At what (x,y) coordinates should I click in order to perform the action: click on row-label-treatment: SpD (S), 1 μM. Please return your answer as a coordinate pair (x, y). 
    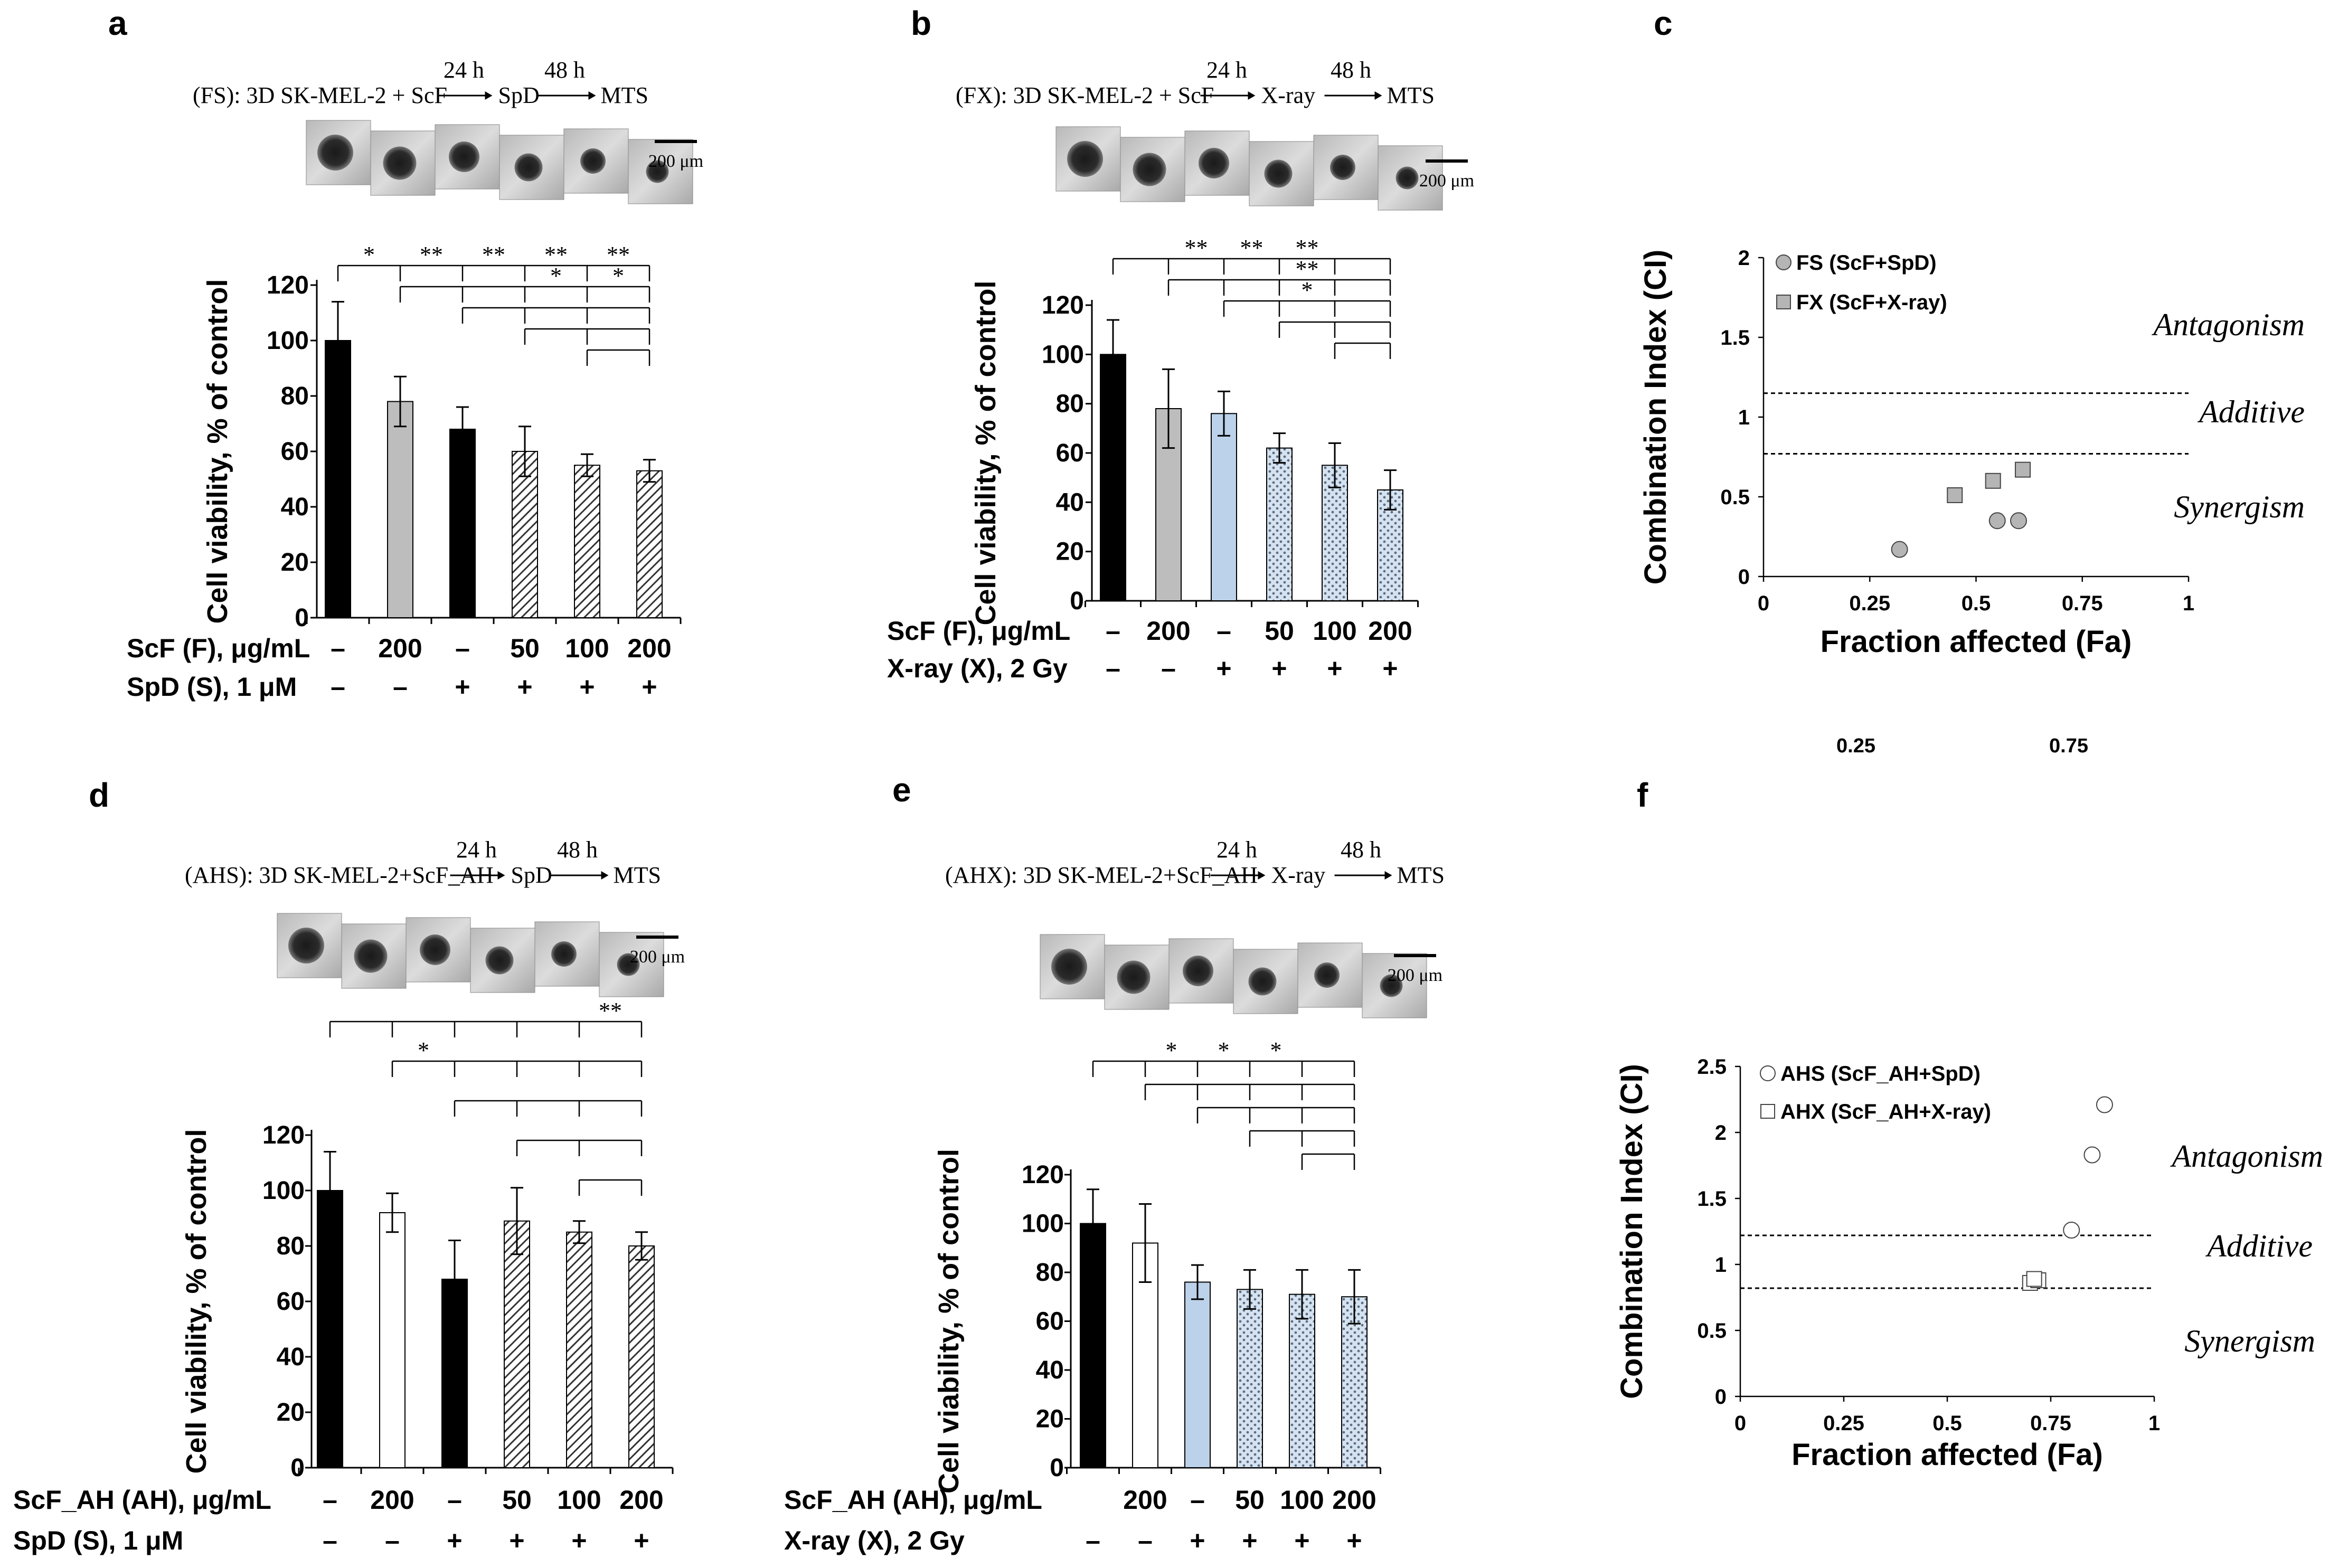
    Looking at the image, I should click on (98, 1540).